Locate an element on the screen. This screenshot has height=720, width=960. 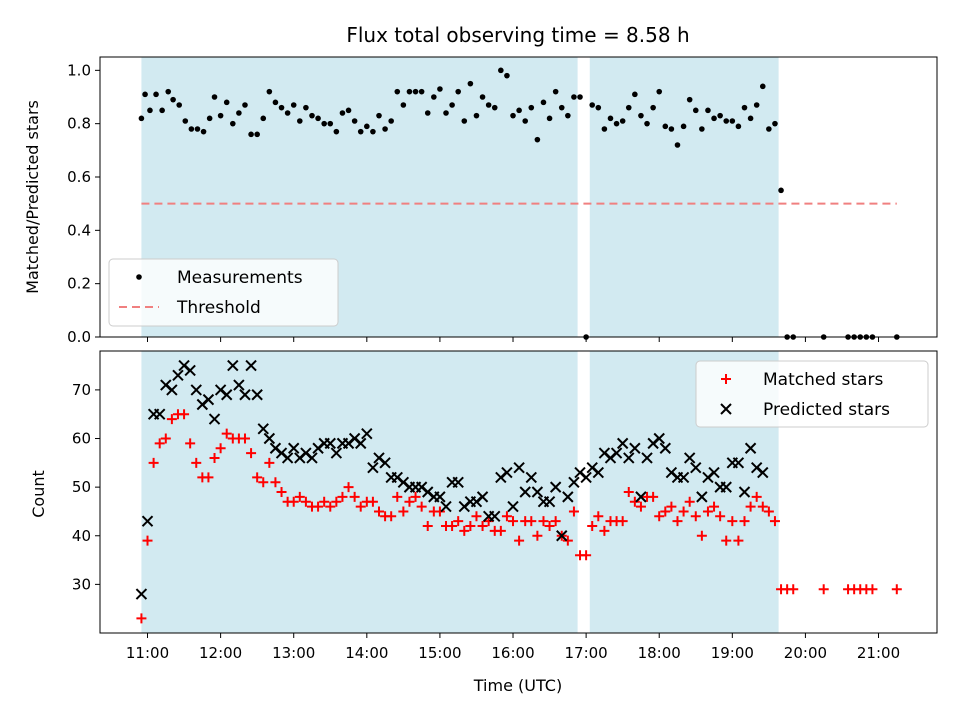
legend-measurement-marker is located at coordinates (139, 277).